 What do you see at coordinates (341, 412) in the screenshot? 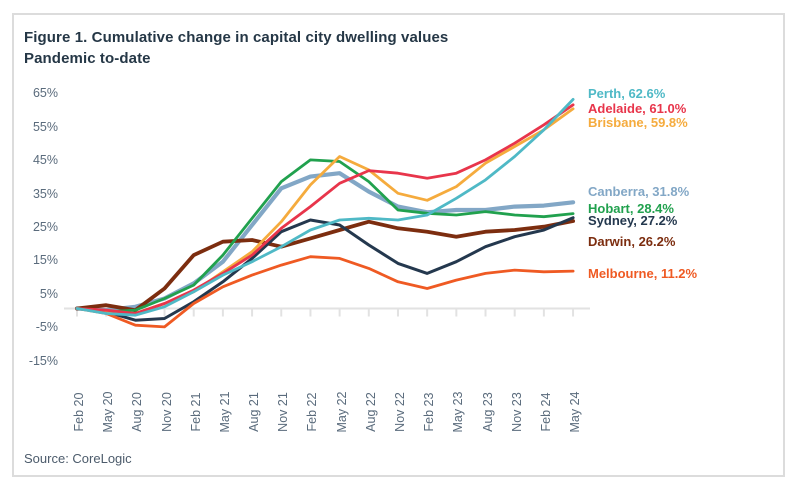
I see `x-axis-tick-label: May 22` at bounding box center [341, 412].